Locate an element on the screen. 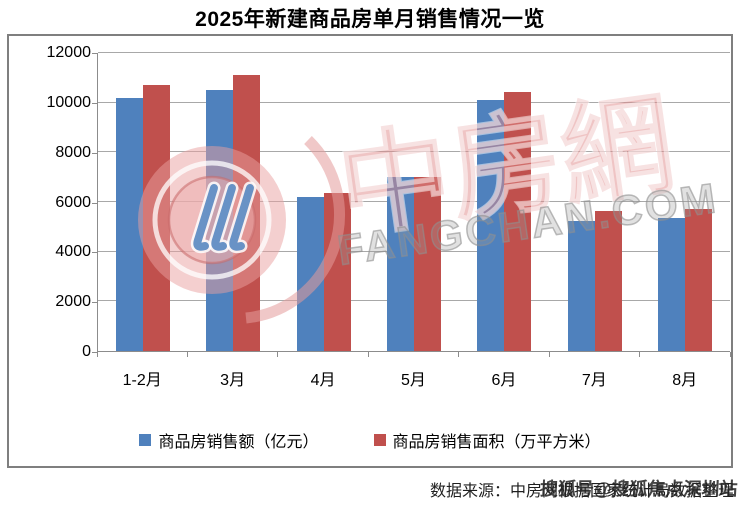  legend-item: 商品房销售额（亿元） is located at coordinates (229, 440).